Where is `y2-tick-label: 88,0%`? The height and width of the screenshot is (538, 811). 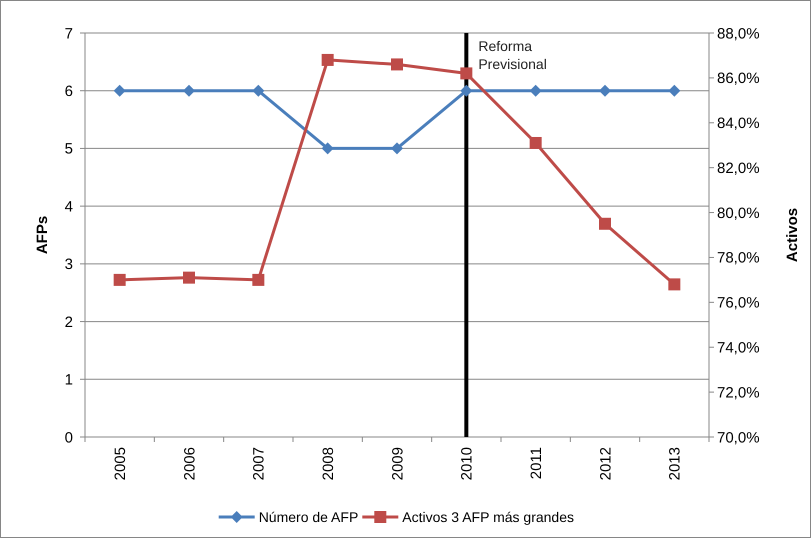 y2-tick-label: 88,0% is located at coordinates (738, 33).